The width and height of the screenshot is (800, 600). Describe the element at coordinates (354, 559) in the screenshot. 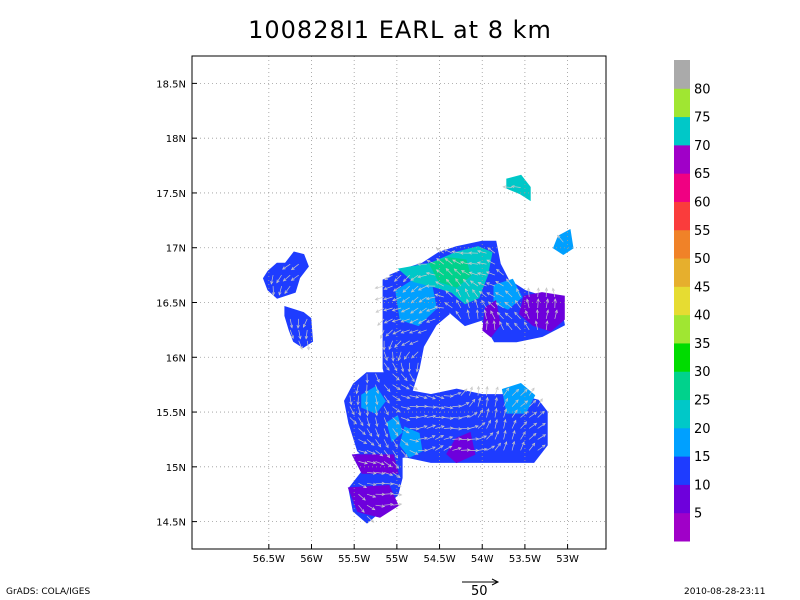

I see `lon-tick-label: 55.5W` at that location.